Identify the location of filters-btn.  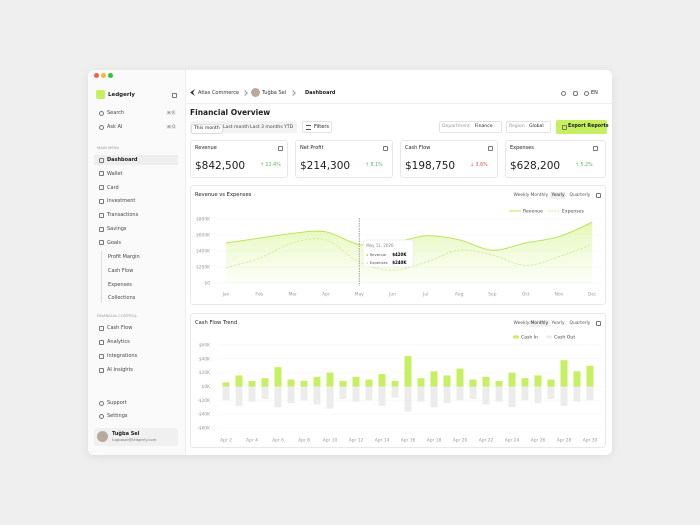
(317, 127).